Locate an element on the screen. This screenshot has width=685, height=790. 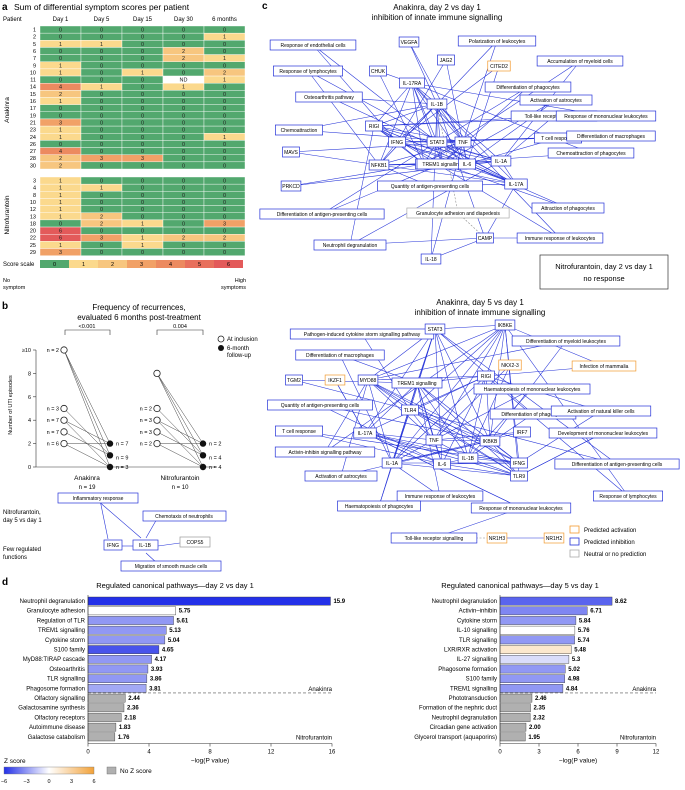
svg-text: Polarization of leukocytes is located at coordinates (497, 42).